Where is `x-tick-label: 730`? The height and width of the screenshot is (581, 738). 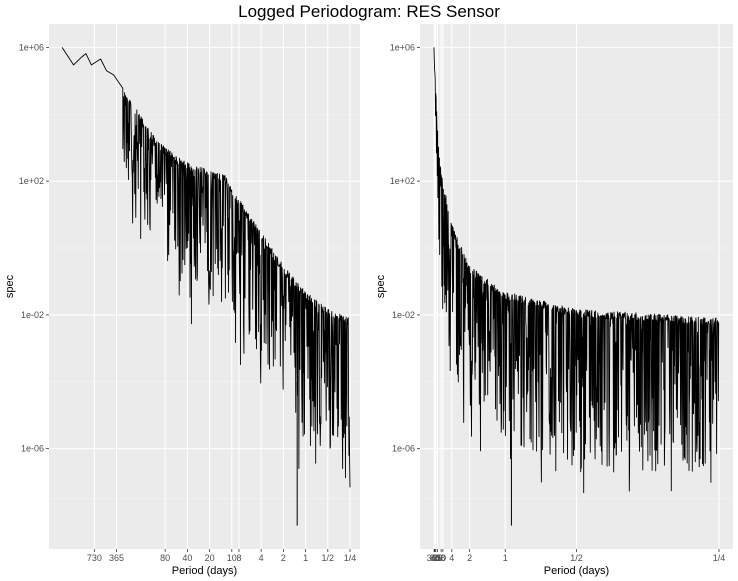
x-tick-label: 730 is located at coordinates (94, 558).